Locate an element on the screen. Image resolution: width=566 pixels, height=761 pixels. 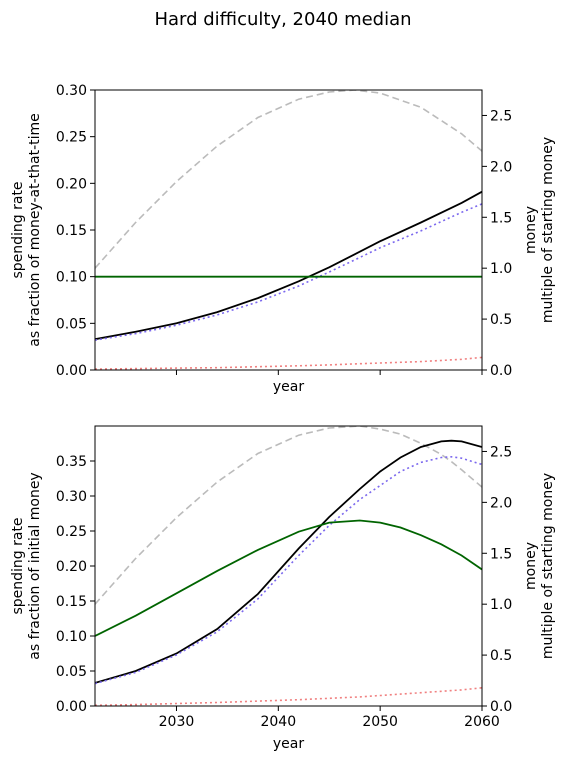
series-line-green is located at coordinates (288, 578).